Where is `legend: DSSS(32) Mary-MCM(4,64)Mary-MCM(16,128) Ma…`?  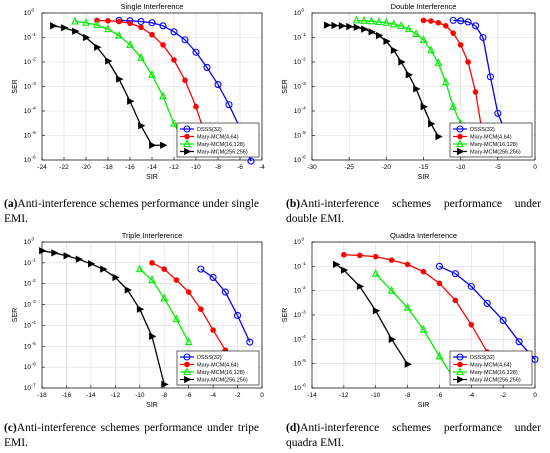 legend: DSSS(32) Mary-MCM(4,64)Mary-MCM(16,128) Ma… is located at coordinates (491, 140).